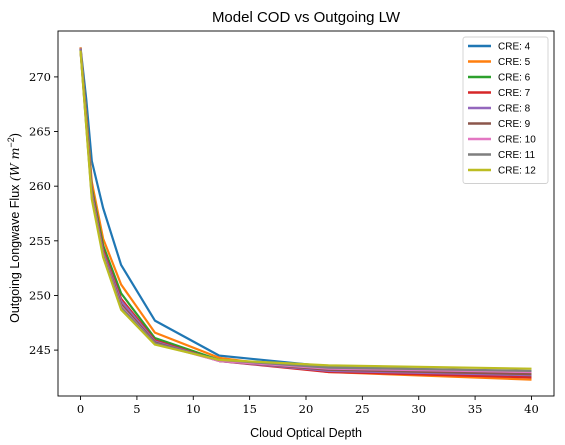 The width and height of the screenshot is (565, 445). Describe the element at coordinates (14, 165) in the screenshot. I see `y-axis-label-unit: (W m` at that location.